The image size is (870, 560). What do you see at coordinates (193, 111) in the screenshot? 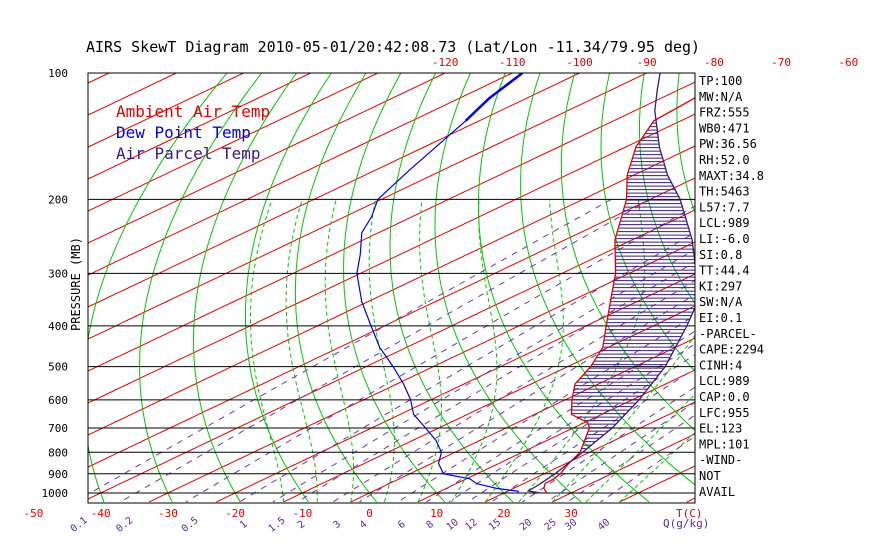
I see `legend-ambient-air-temp: Ambient Air Temp` at bounding box center [193, 111].